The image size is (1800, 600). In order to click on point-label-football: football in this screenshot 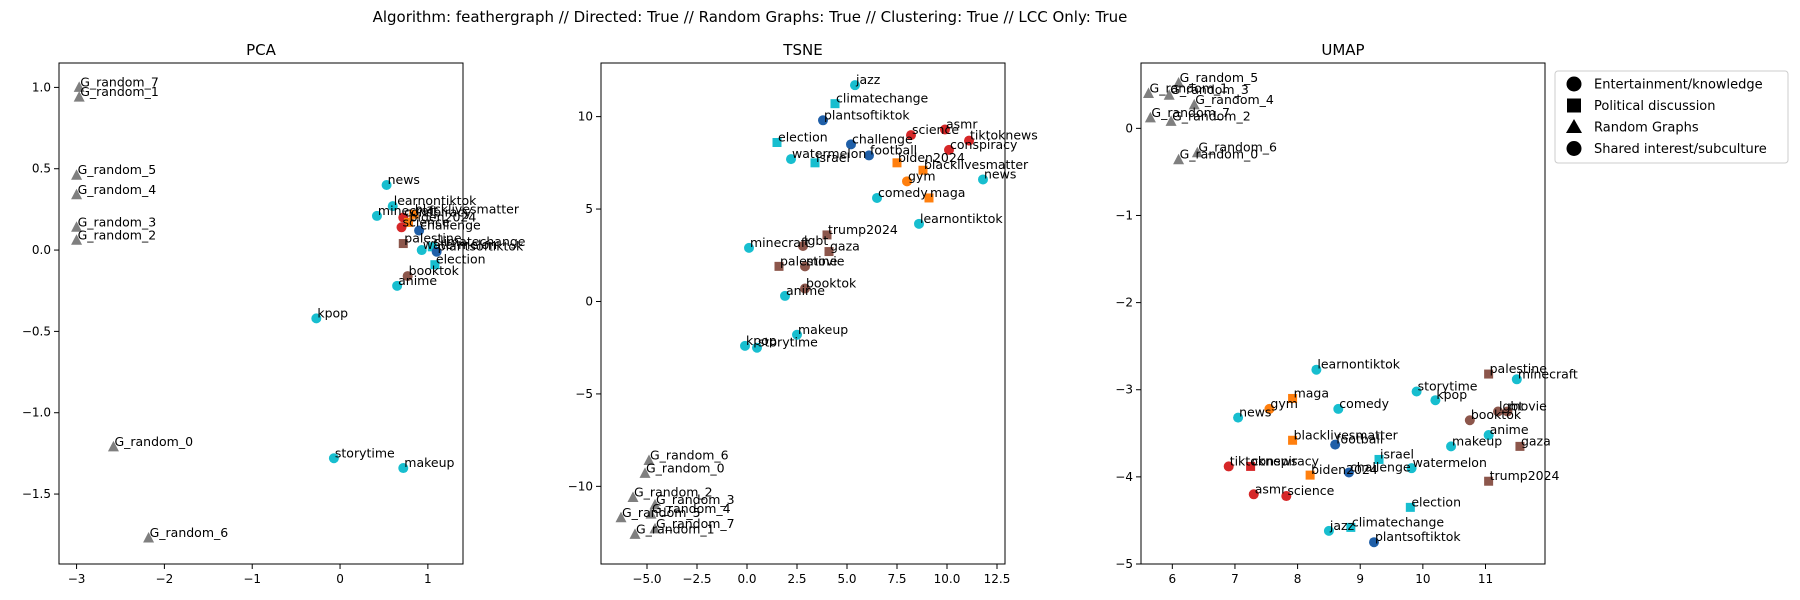, I will do `click(893, 149)`.